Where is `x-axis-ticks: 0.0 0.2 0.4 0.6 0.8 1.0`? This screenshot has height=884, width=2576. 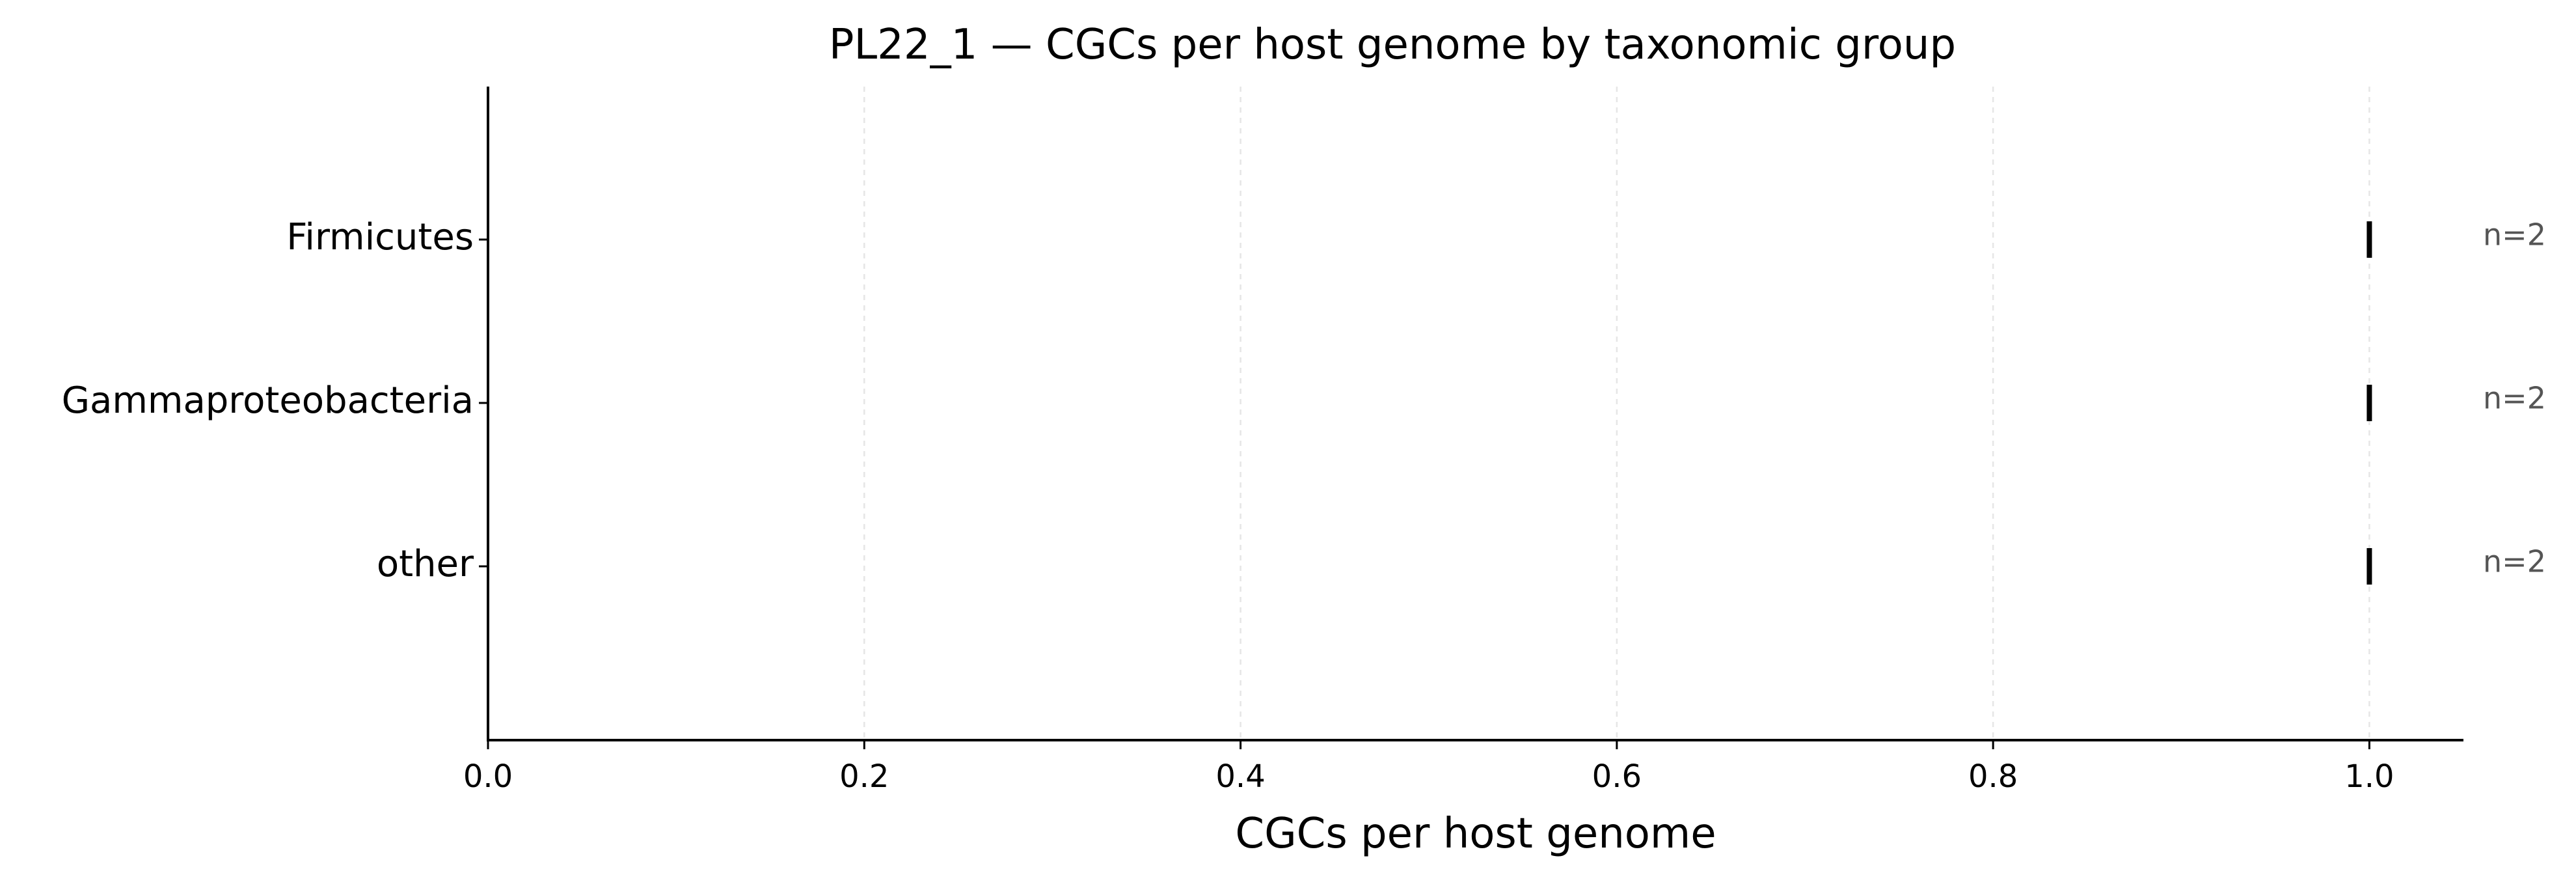
x-axis-ticks: 0.0 0.2 0.4 0.6 0.8 1.0 is located at coordinates (1428, 768).